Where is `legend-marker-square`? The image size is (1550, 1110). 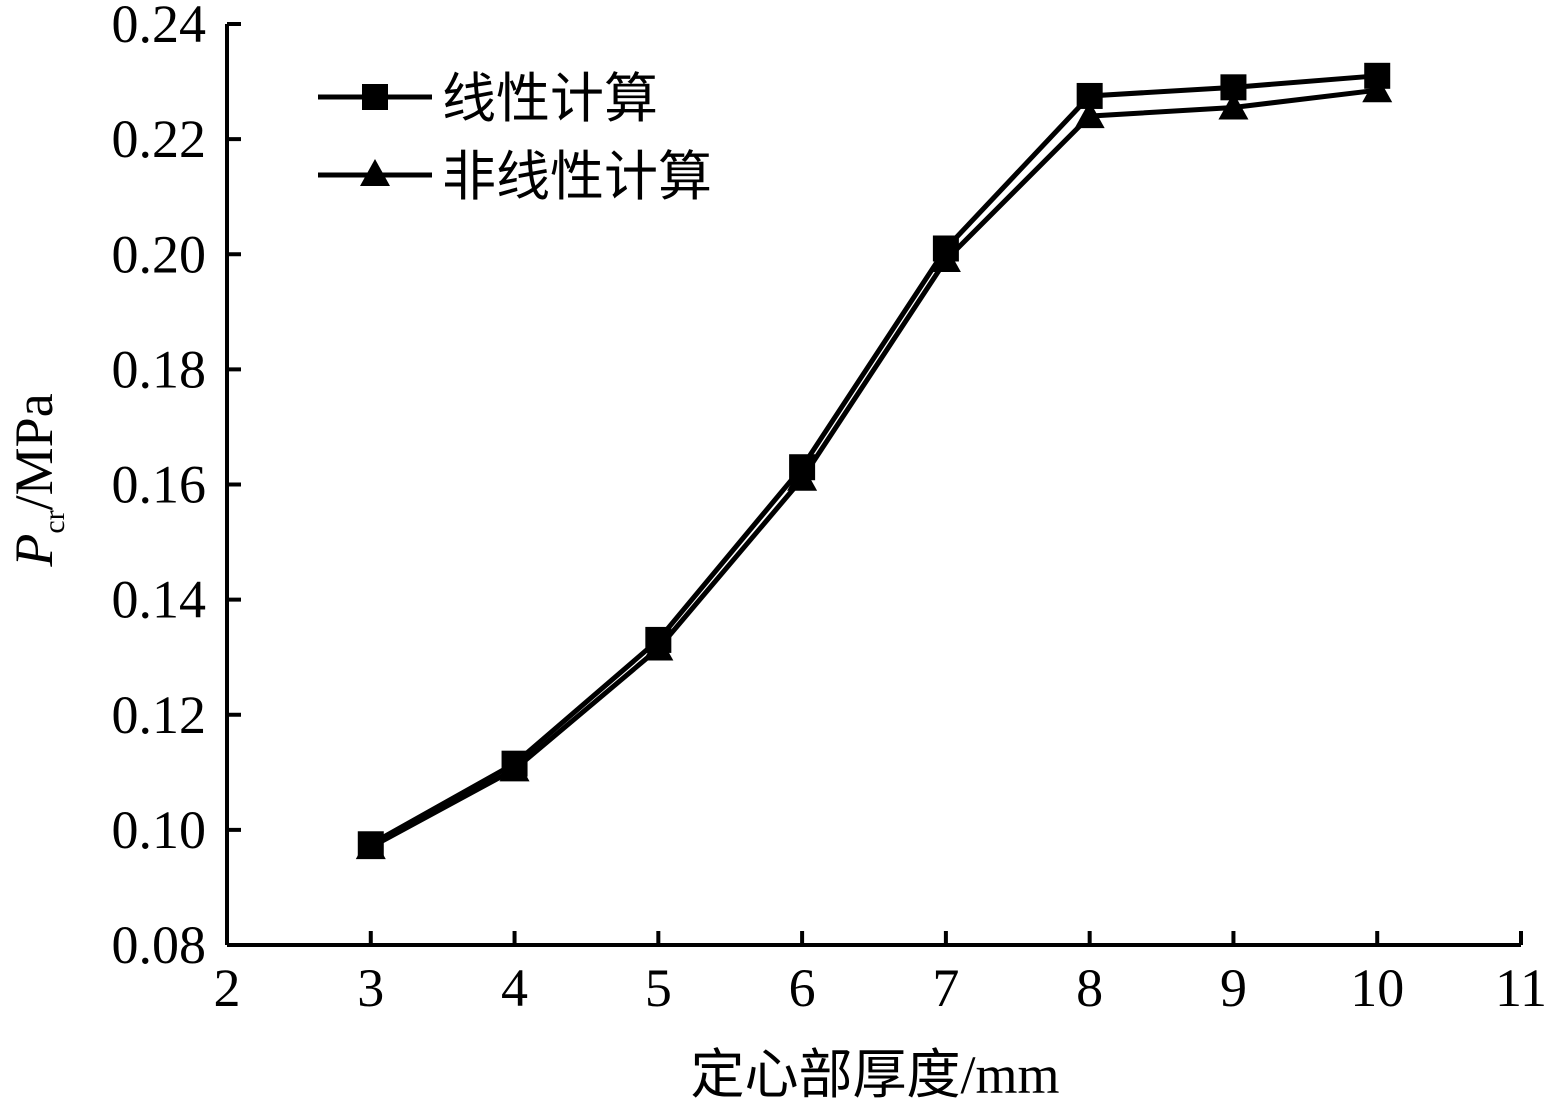 legend-marker-square is located at coordinates (375, 97).